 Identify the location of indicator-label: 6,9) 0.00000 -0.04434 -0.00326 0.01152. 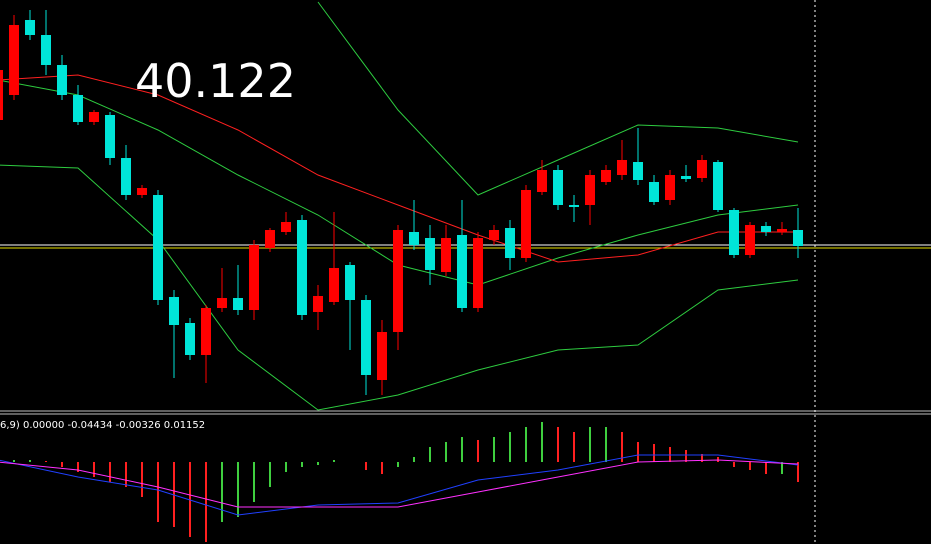
(102, 425).